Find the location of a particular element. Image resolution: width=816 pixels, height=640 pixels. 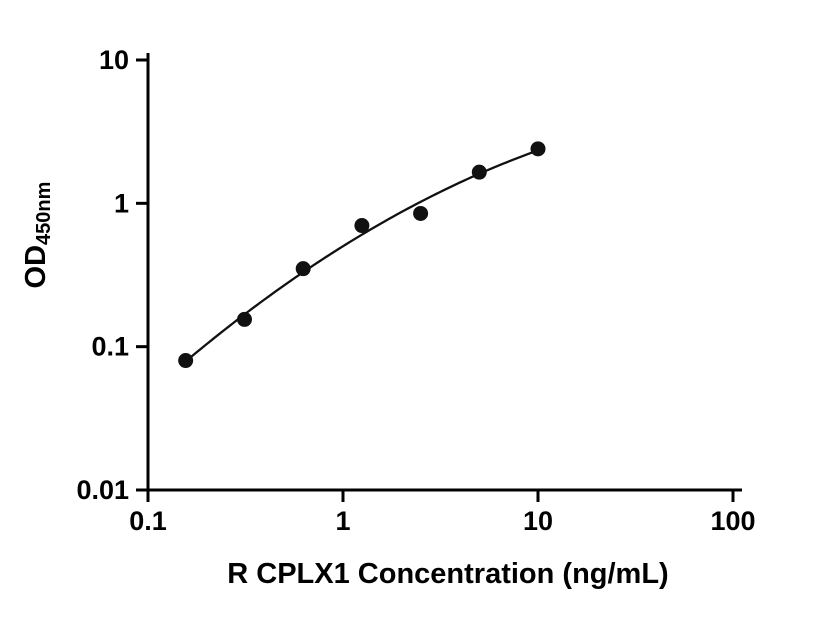

y-tick-label: 0.1 is located at coordinates (110, 347).